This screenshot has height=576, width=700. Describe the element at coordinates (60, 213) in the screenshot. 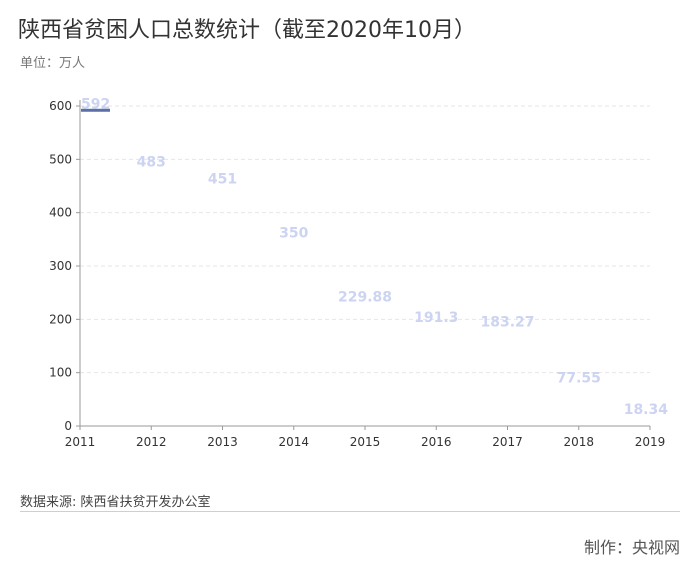

I see `y-tick-label: 400` at that location.